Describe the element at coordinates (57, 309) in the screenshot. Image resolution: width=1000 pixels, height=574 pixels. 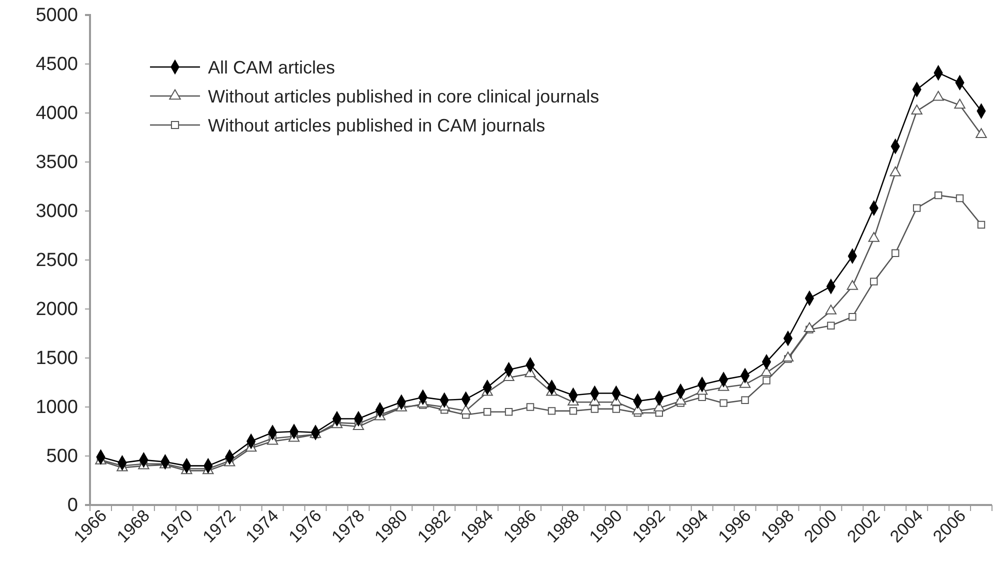
I see `y-tick-label: 2000` at that location.